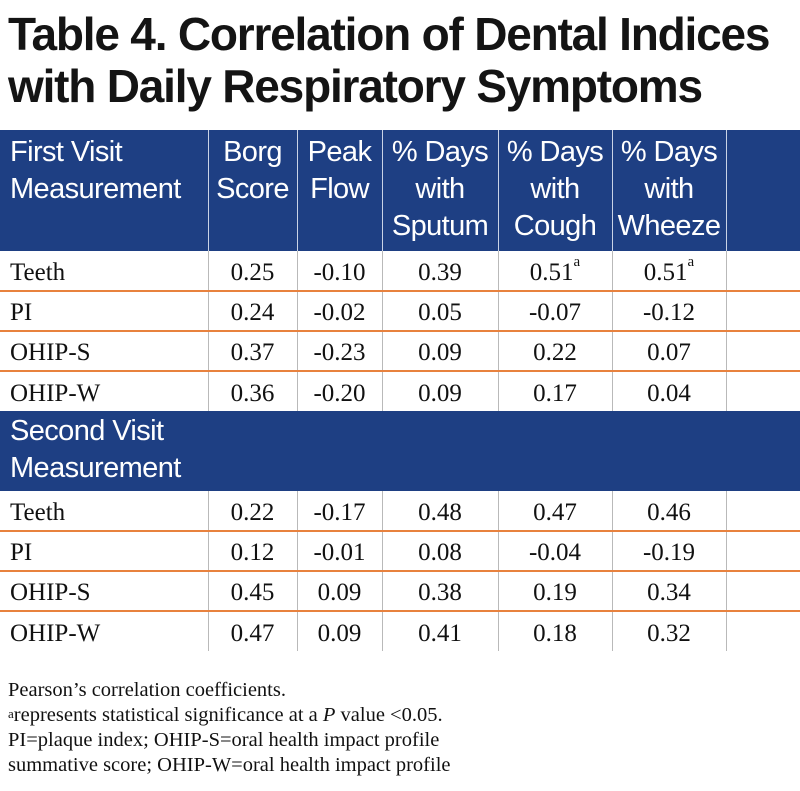 The width and height of the screenshot is (800, 791). What do you see at coordinates (440, 631) in the screenshot?
I see `cell-sputum: 0.41` at bounding box center [440, 631].